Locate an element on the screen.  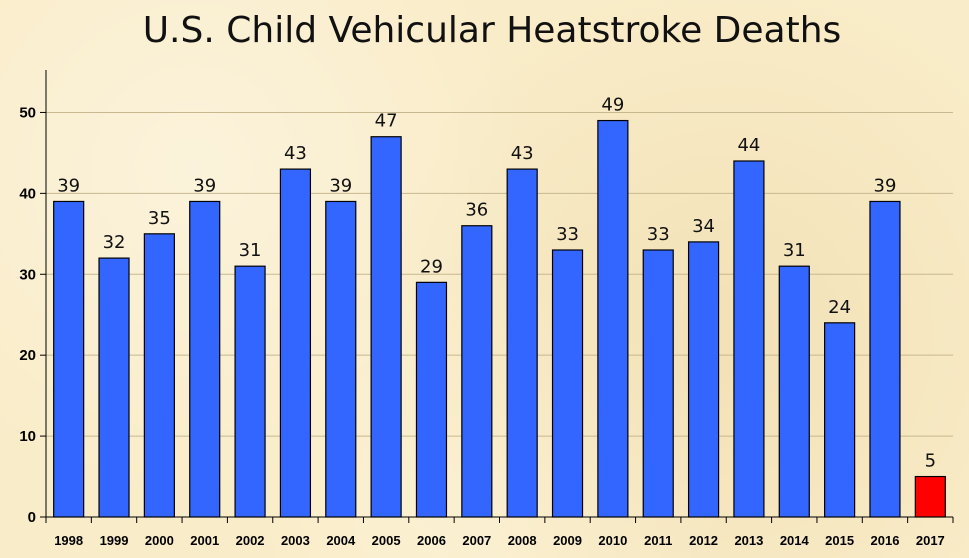
y-axis: 0 10 20 30 40 50 is located at coordinates (33, 298).